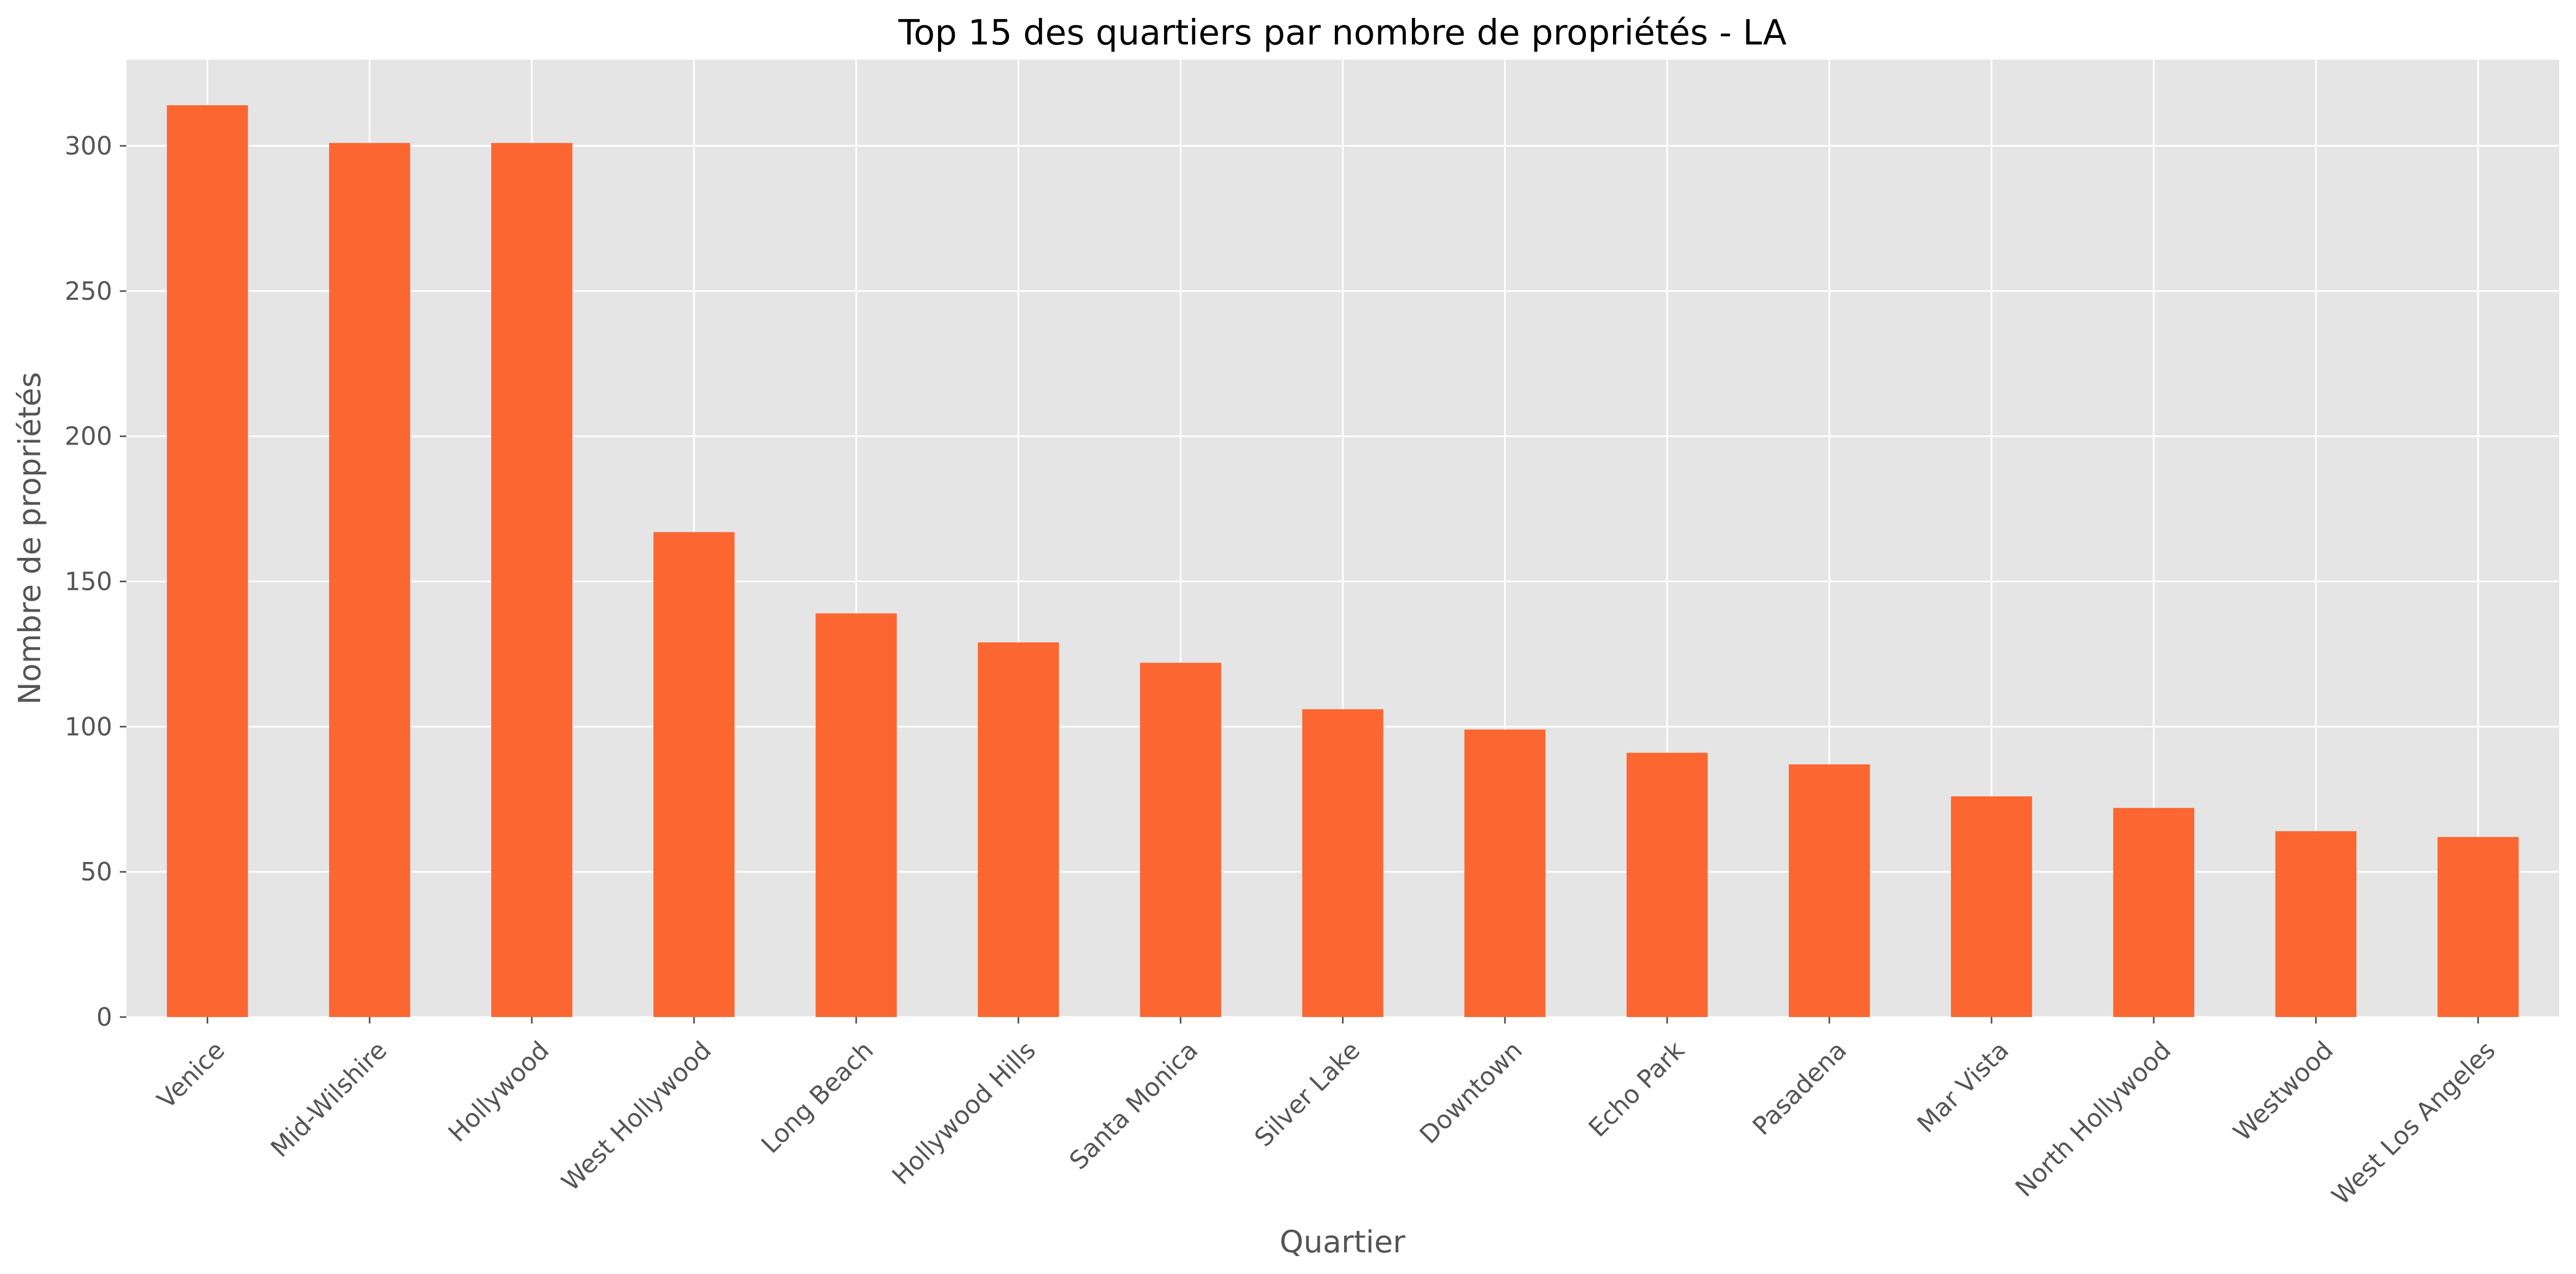  What do you see at coordinates (1505, 873) in the screenshot?
I see `bar-downtown` at bounding box center [1505, 873].